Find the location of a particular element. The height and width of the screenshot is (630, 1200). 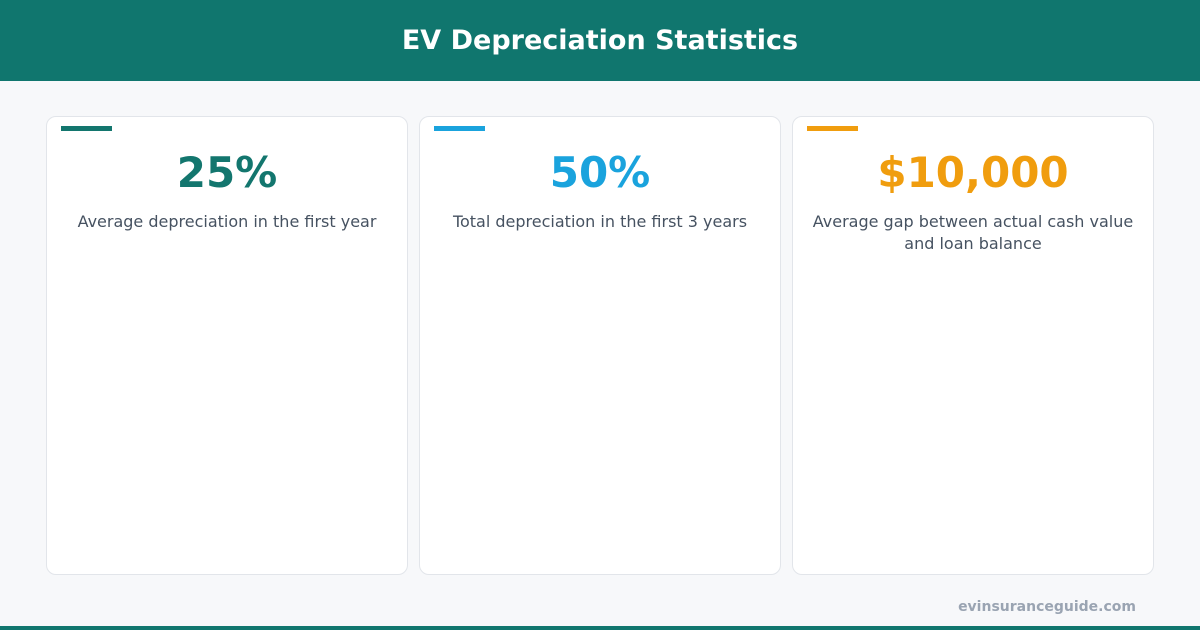

stat-description: Total depreciation in the first 3 years is located at coordinates (600, 221).